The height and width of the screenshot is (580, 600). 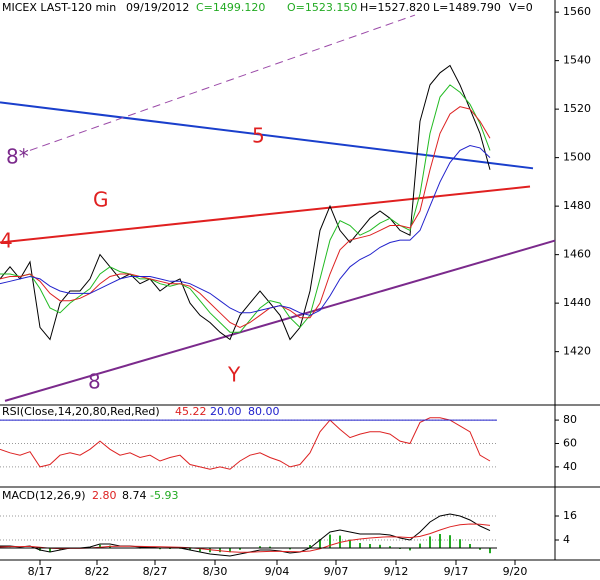 I want to click on y-tick-label: 16, so click(x=570, y=515).